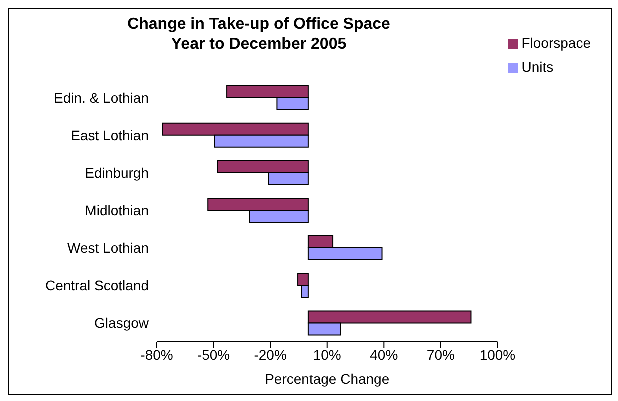  Describe the element at coordinates (110, 135) in the screenshot. I see `y-tick-label: East Lothian` at that location.